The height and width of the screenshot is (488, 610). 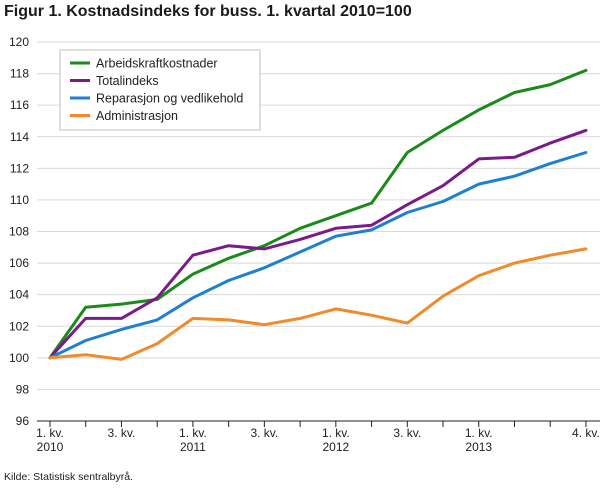 What do you see at coordinates (23, 421) in the screenshot?
I see `y-tick-label: 96` at bounding box center [23, 421].